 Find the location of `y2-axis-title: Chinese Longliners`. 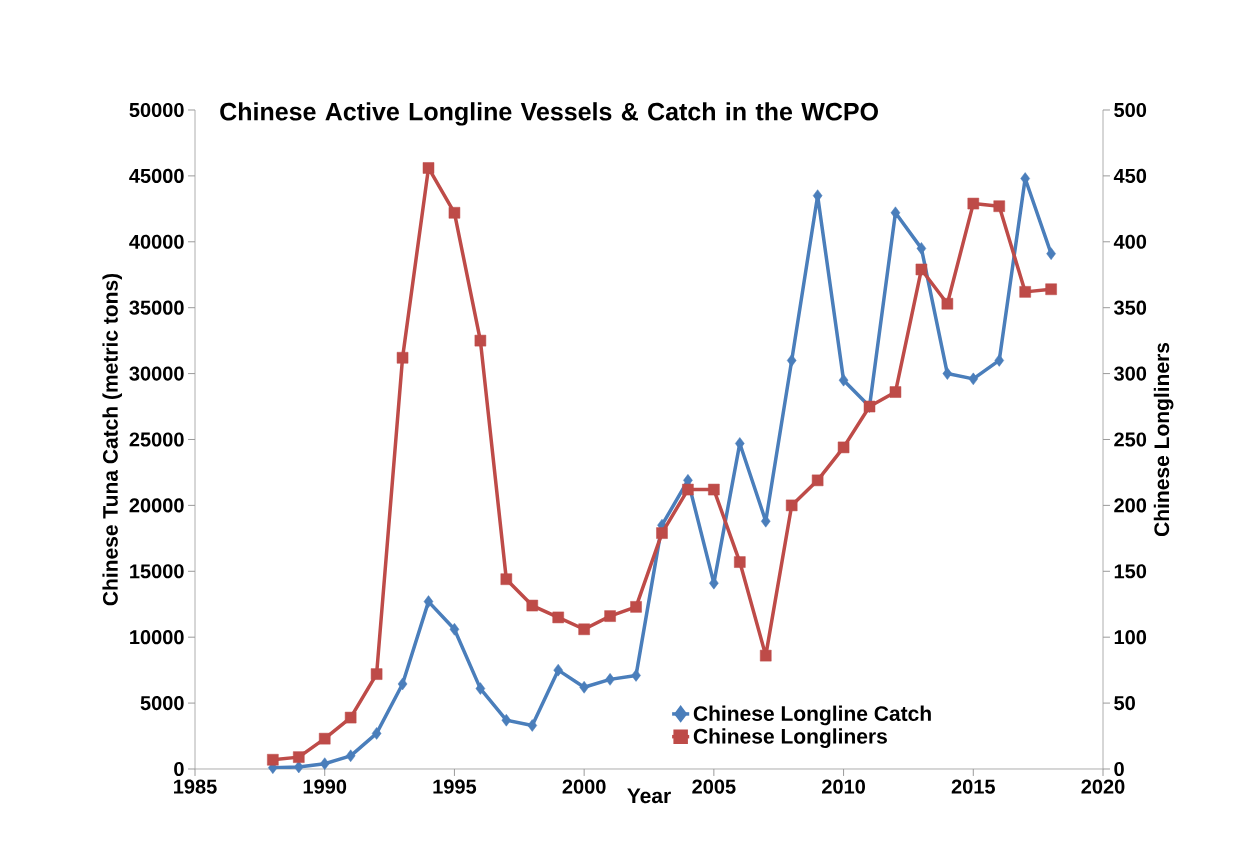

y2-axis-title: Chinese Longliners is located at coordinates (1163, 439).